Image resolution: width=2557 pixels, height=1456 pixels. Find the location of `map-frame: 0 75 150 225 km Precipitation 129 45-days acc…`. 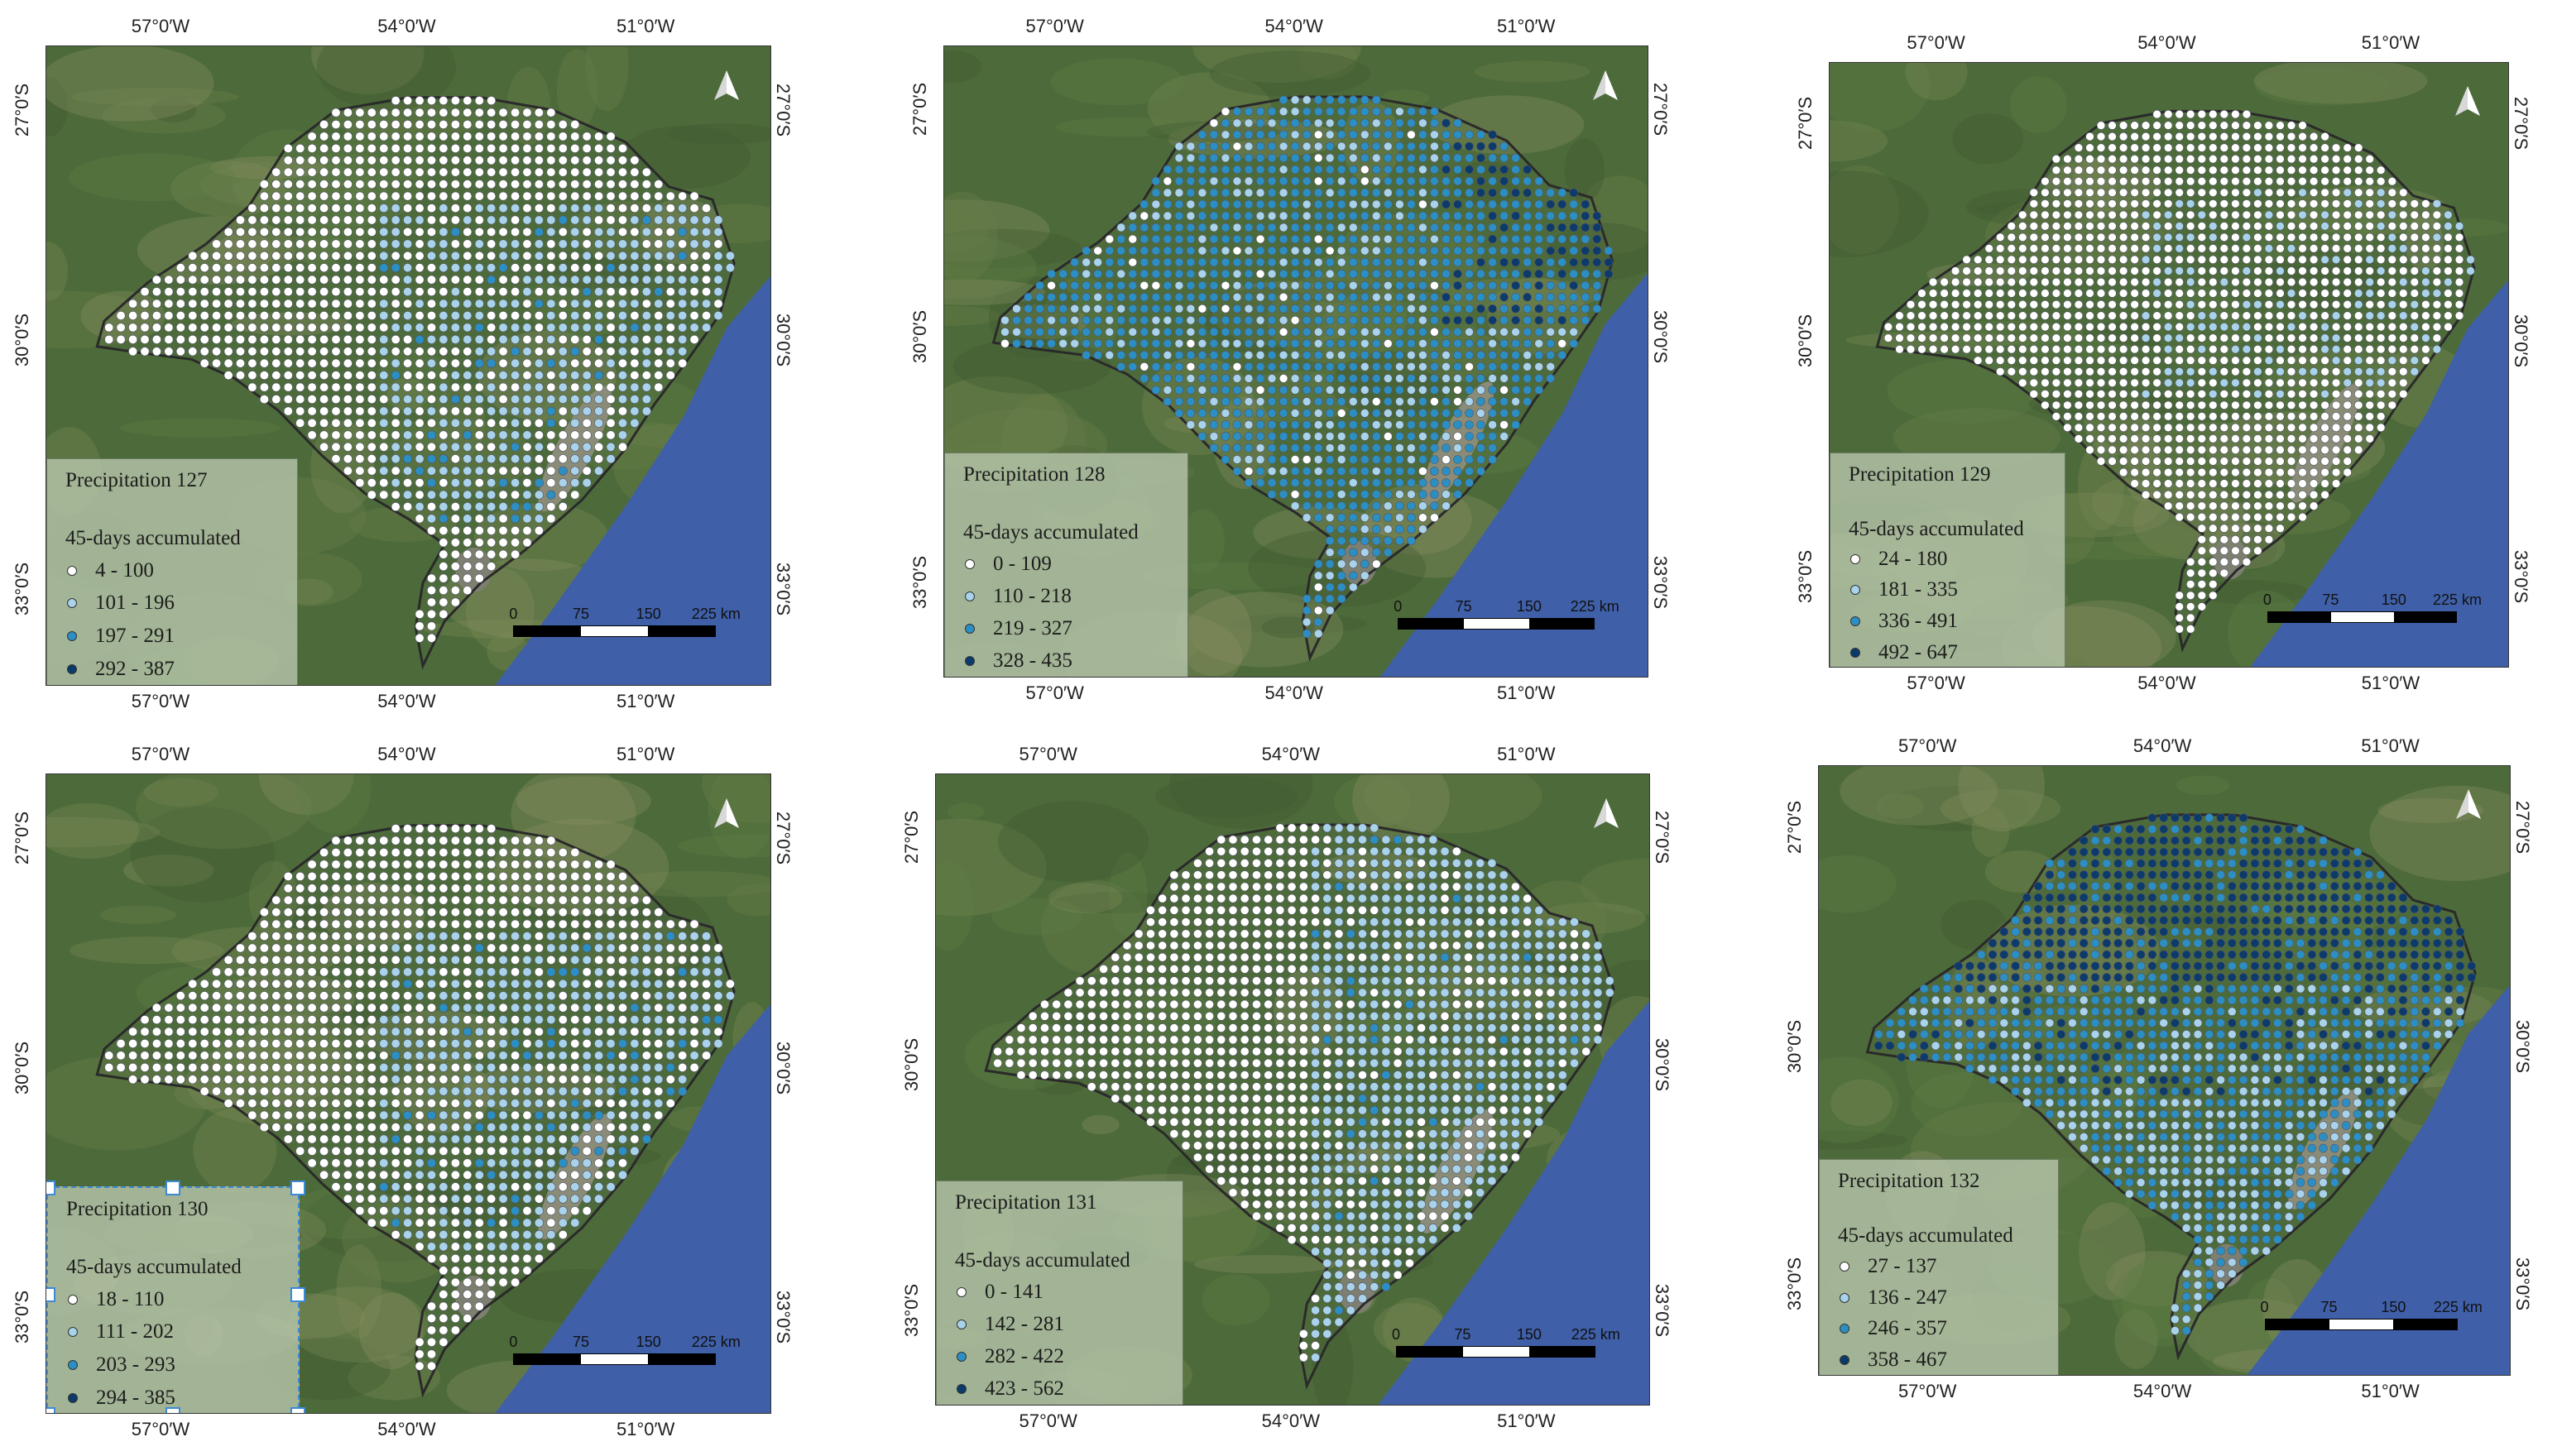

map-frame: 0 75 150 225 km Precipitation 129 45-days acc… is located at coordinates (2169, 365).